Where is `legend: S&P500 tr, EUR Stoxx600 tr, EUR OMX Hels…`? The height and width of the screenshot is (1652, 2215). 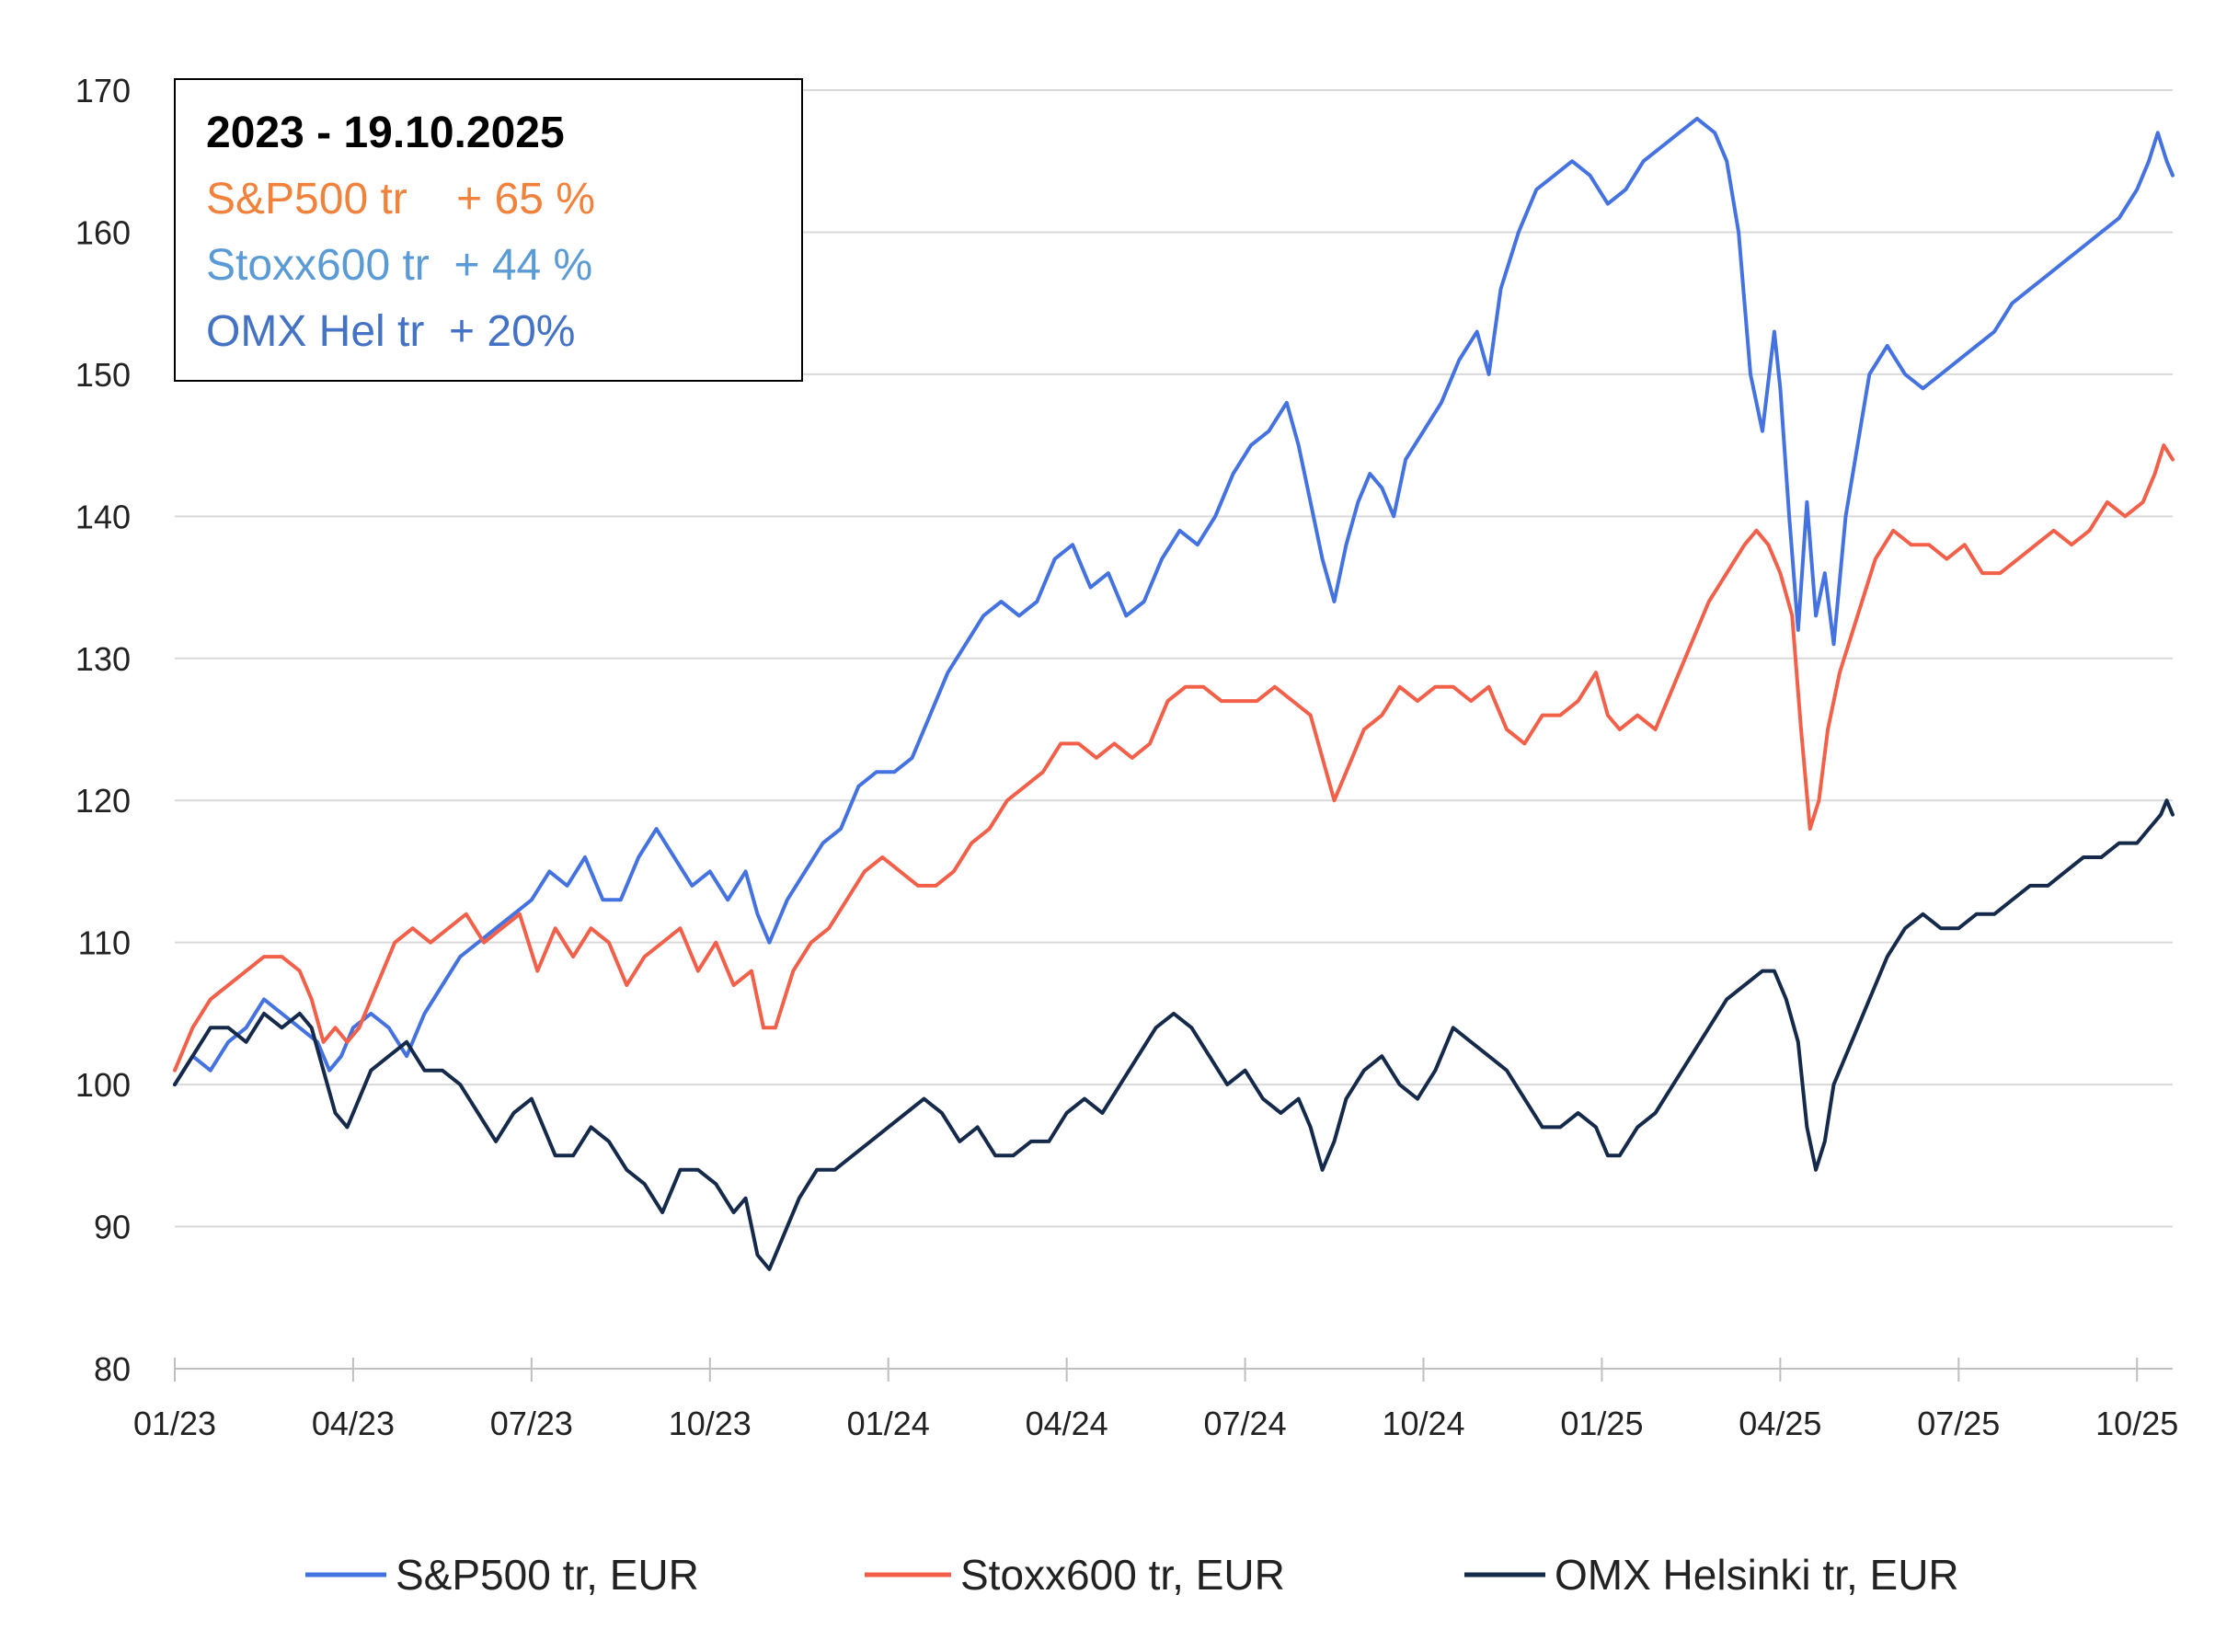 legend: S&P500 tr, EUR Stoxx600 tr, EUR OMX Hels… is located at coordinates (1132, 1575).